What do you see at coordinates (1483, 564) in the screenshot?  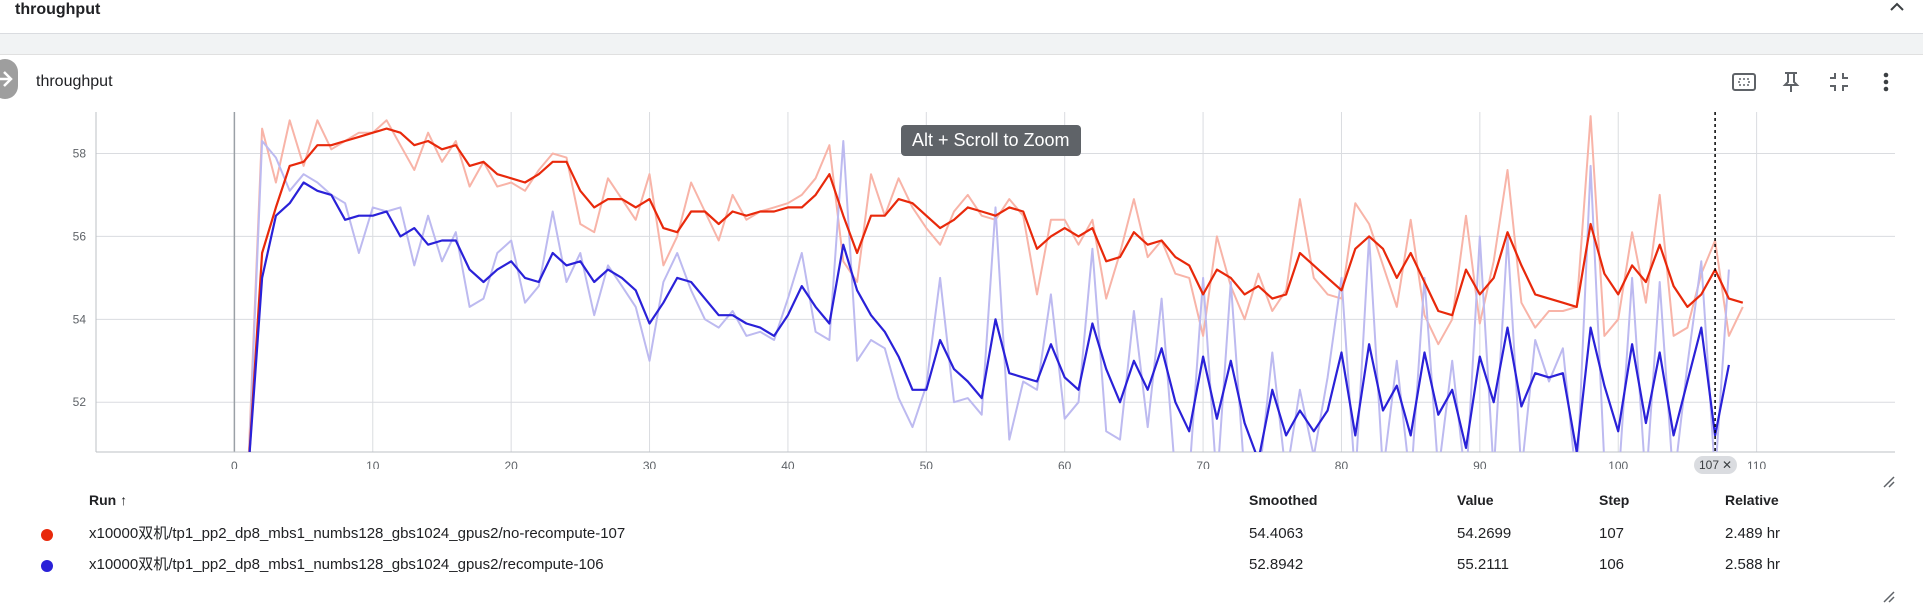 I see `value-cell: 55.2111` at bounding box center [1483, 564].